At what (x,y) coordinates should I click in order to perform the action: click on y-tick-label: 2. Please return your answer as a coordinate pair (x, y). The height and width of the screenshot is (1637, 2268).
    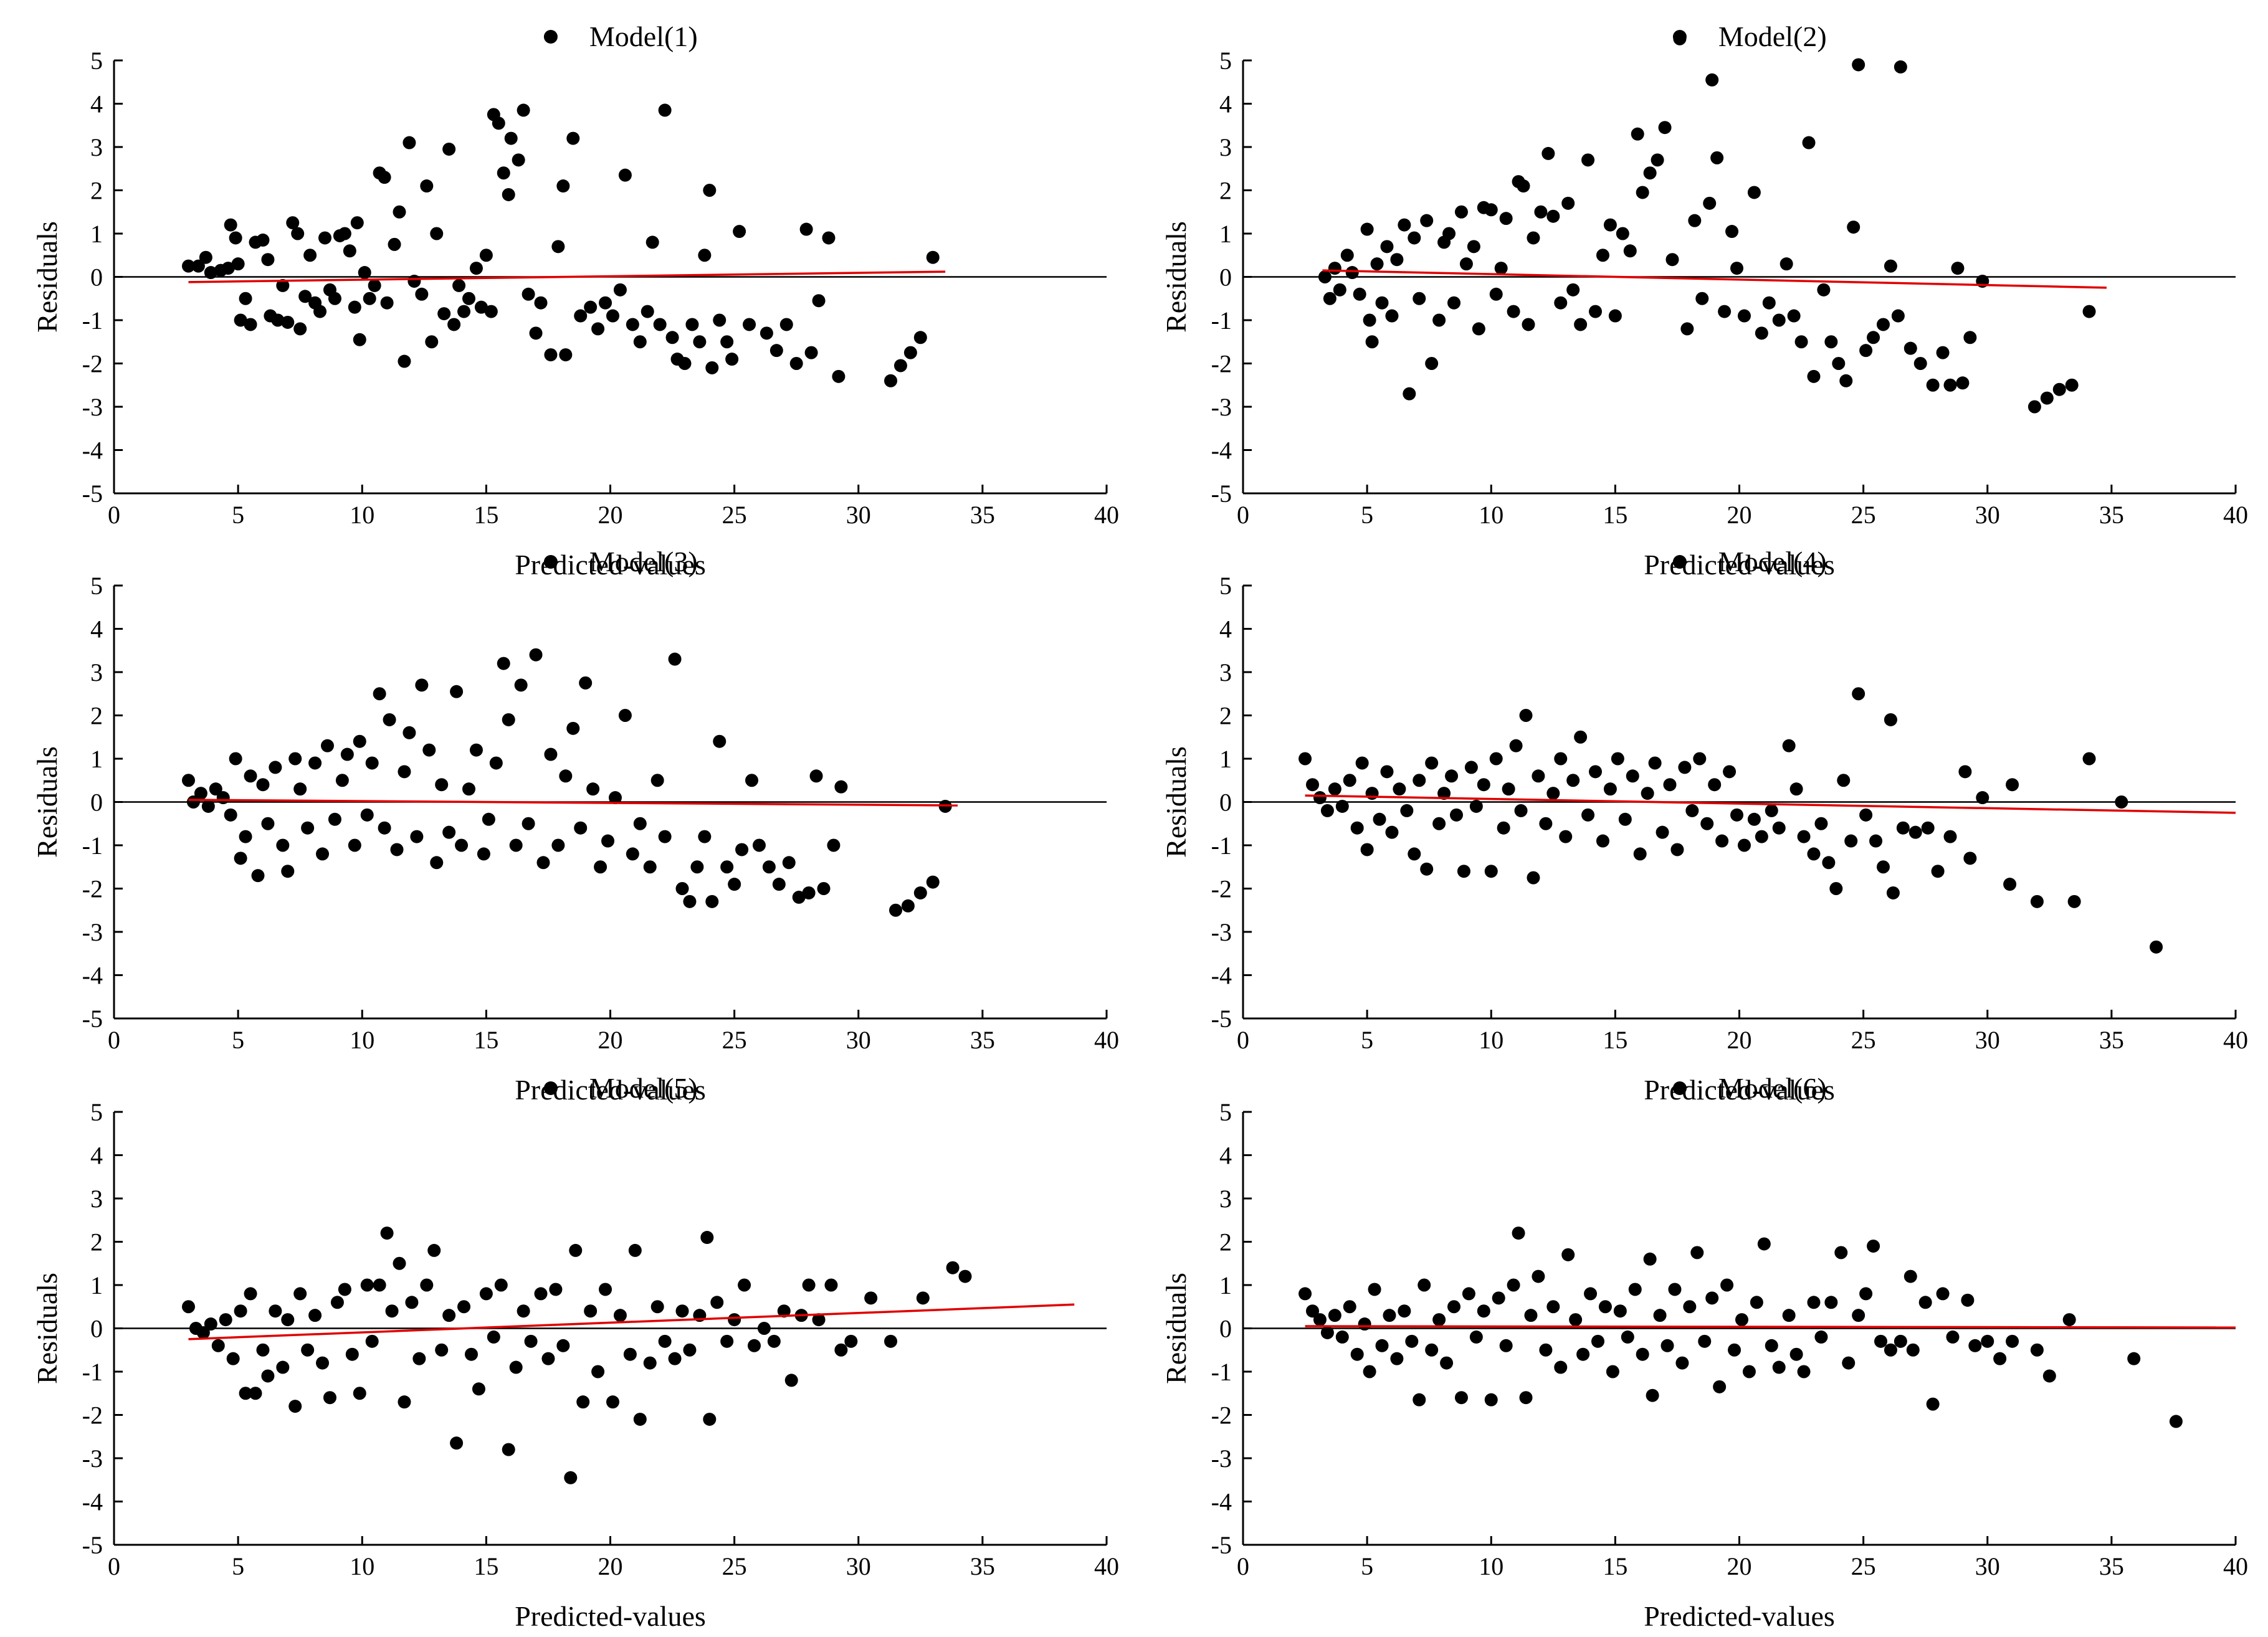
    Looking at the image, I should click on (1225, 716).